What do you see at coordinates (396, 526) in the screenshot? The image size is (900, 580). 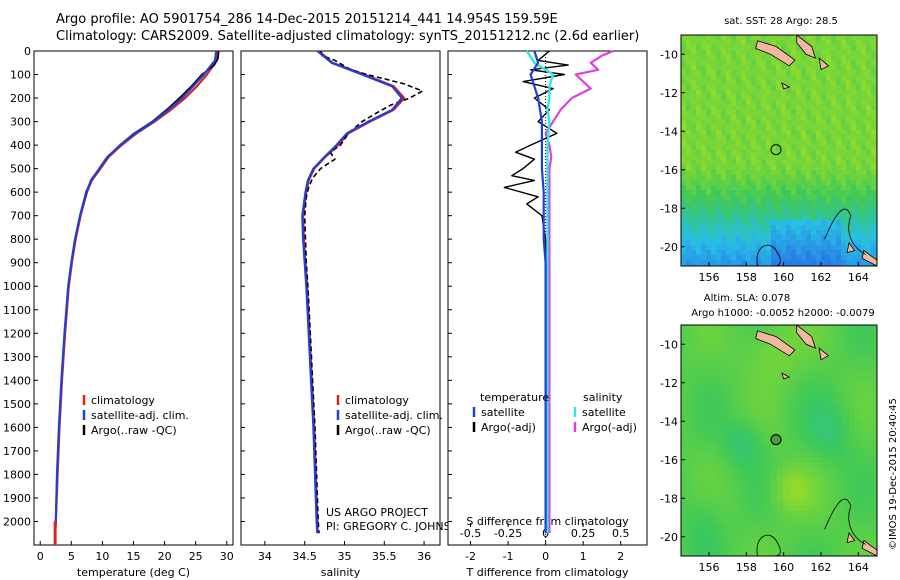 I see `pi-label: PI: GREGORY C. JOHNSON` at bounding box center [396, 526].